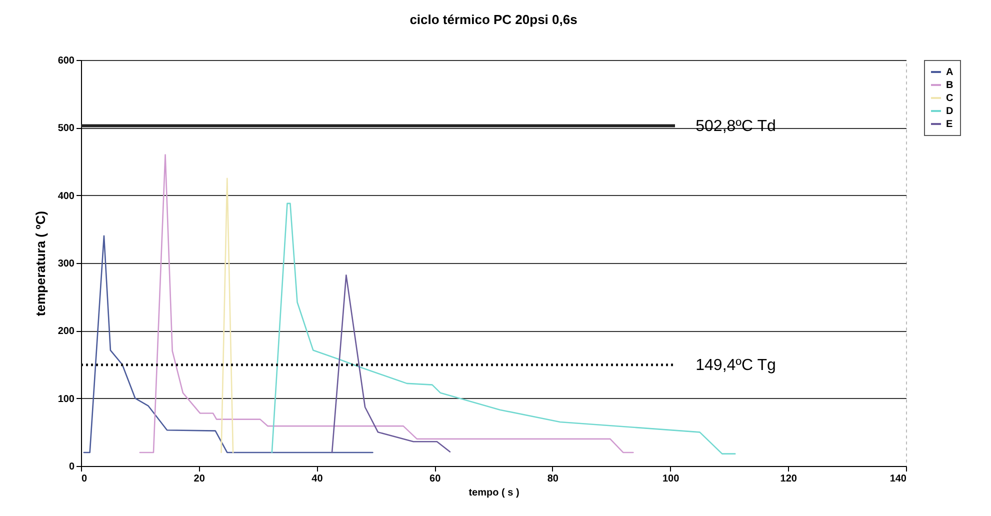 The height and width of the screenshot is (516, 991). What do you see at coordinates (950, 85) in the screenshot?
I see `legend-label: B` at bounding box center [950, 85].